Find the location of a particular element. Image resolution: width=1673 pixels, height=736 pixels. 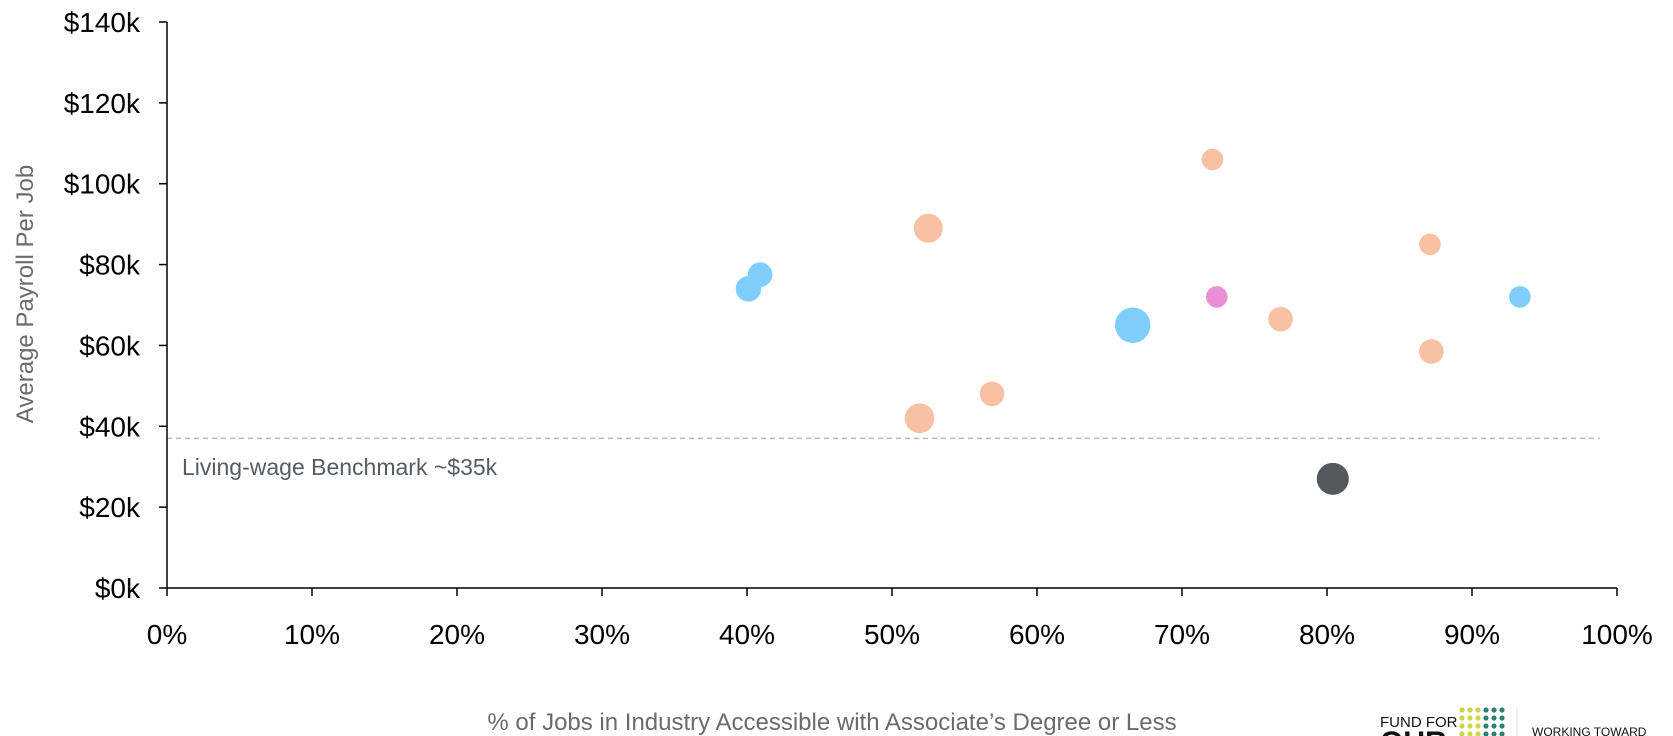

x-tick-label: 10% is located at coordinates (312, 634).